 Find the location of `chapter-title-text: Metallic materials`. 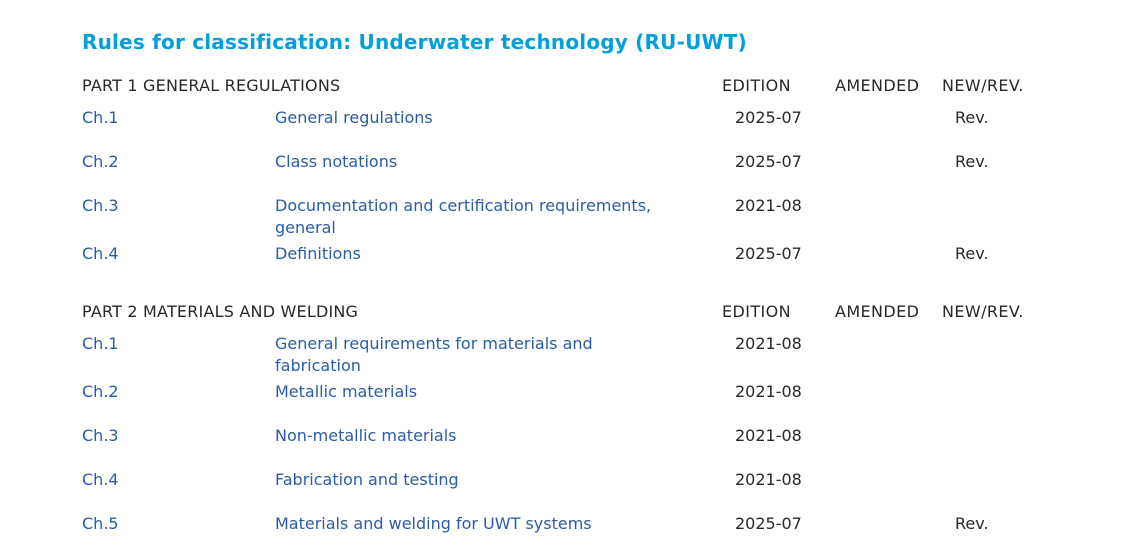

chapter-title-text: Metallic materials is located at coordinates (346, 391).